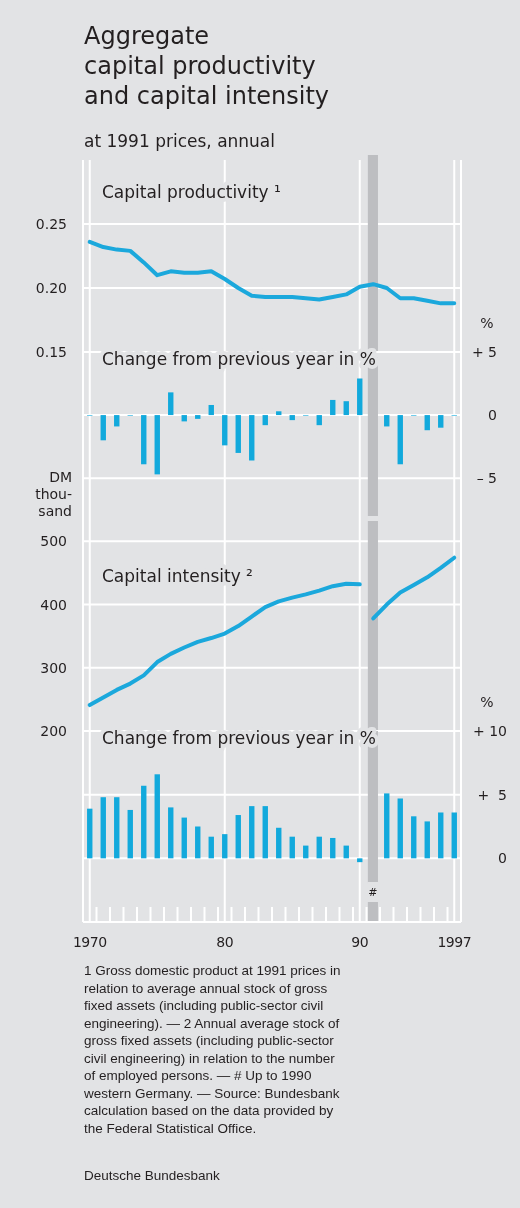  I want to click on y-tick-label: 0.25, so click(51, 224).